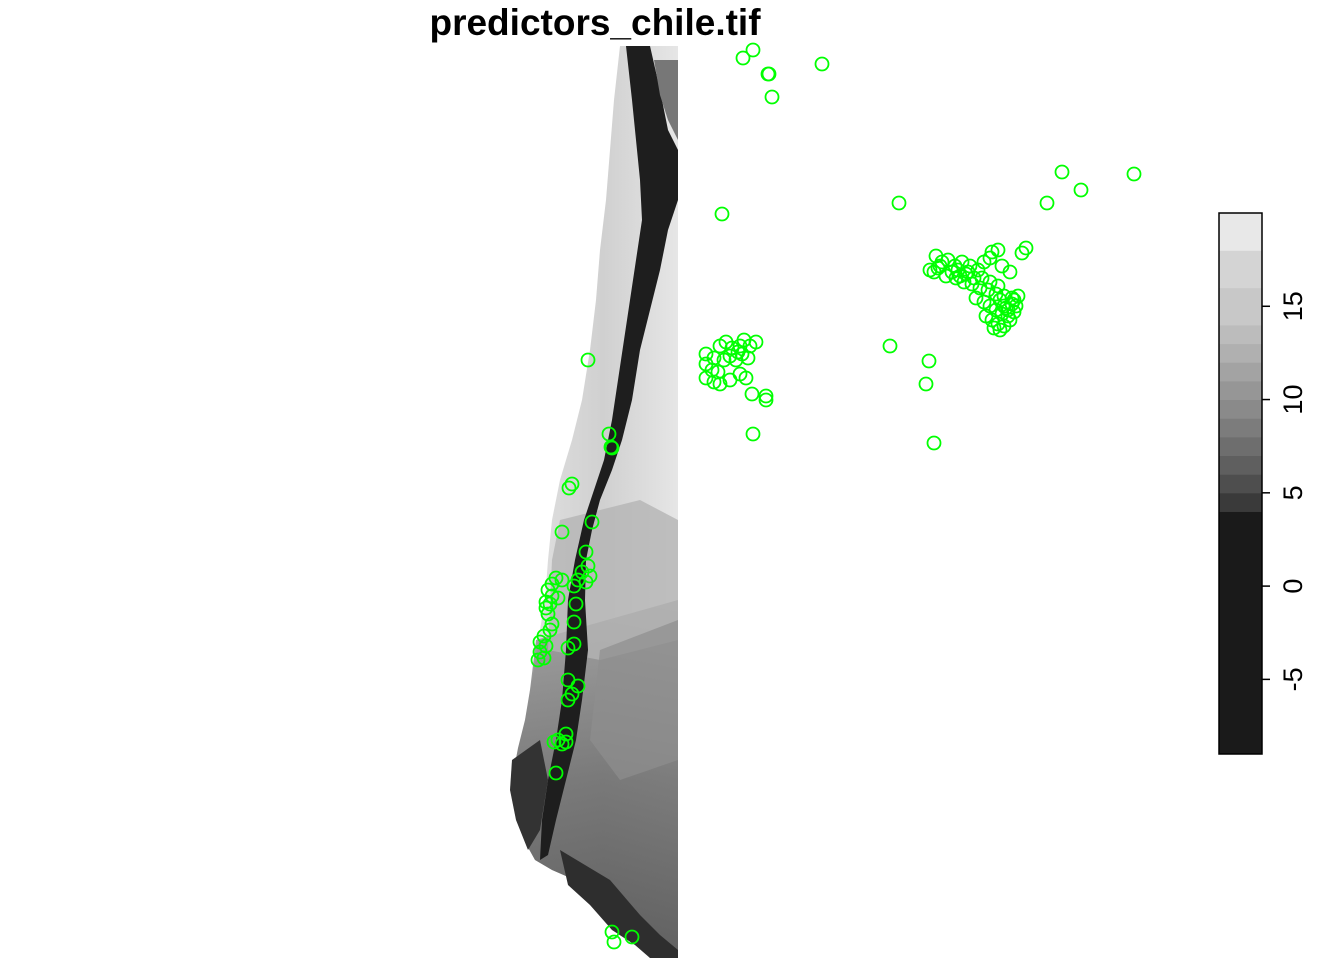  I want to click on legend-tick-label: 15, so click(1293, 306).